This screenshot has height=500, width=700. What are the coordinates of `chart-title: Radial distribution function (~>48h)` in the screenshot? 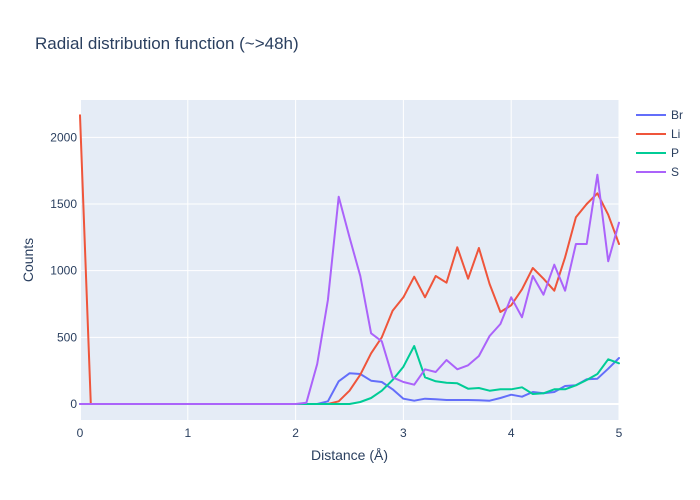 It's located at (167, 43).